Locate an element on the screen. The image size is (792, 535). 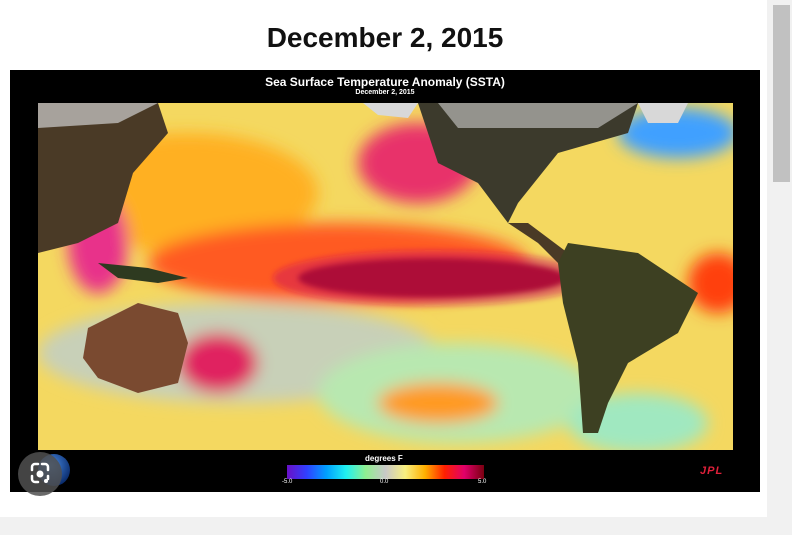
colorbar-max-label: 5.0 is located at coordinates (482, 482).